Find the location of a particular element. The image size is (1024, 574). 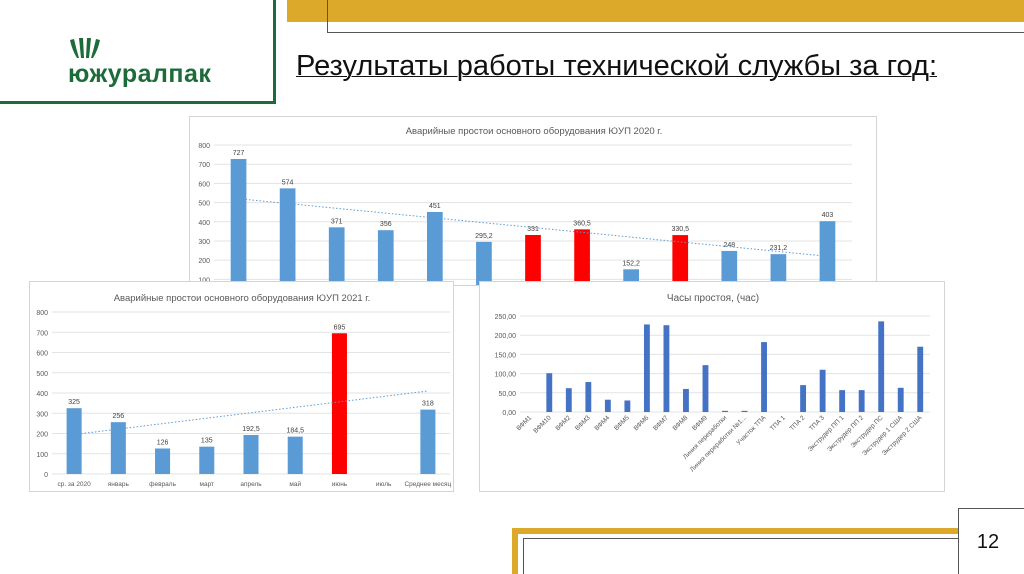

x-tick-label: февраль is located at coordinates (162, 484).